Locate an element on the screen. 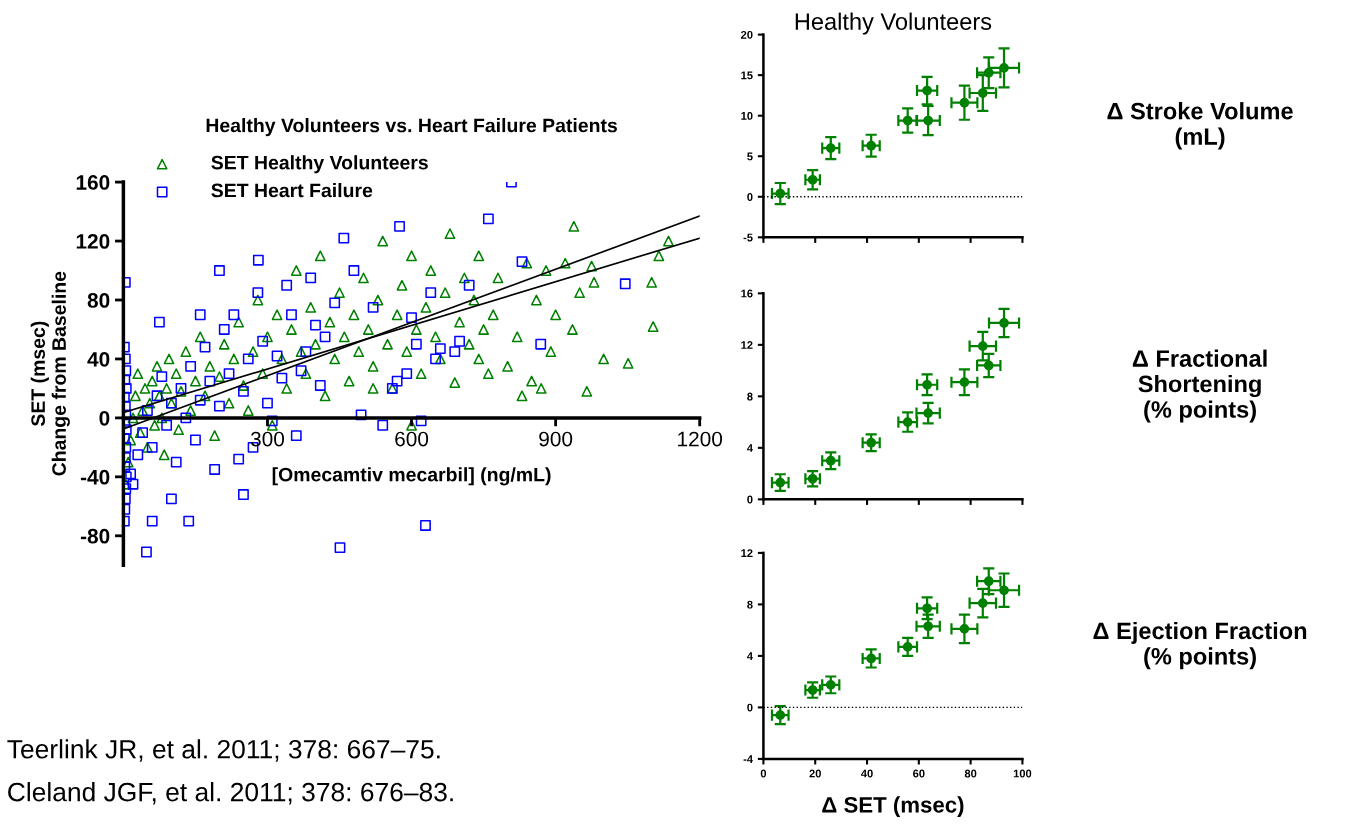 Image resolution: width=1356 pixels, height=824 pixels. y-tick-label: 40 is located at coordinates (98, 359).